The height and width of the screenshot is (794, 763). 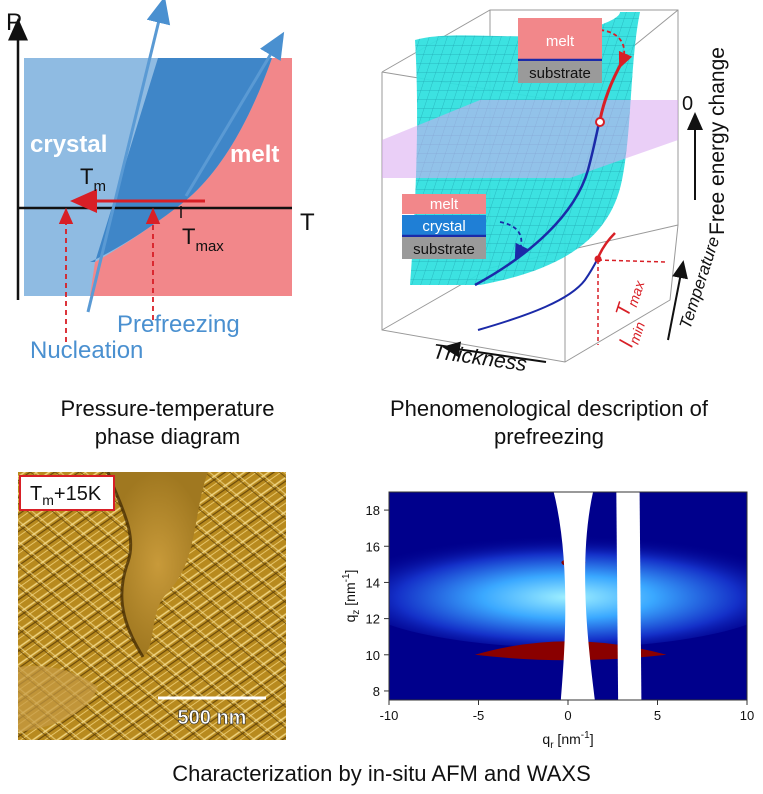 I want to click on afm-temp-label: Tm+15K, so click(x=66, y=495).